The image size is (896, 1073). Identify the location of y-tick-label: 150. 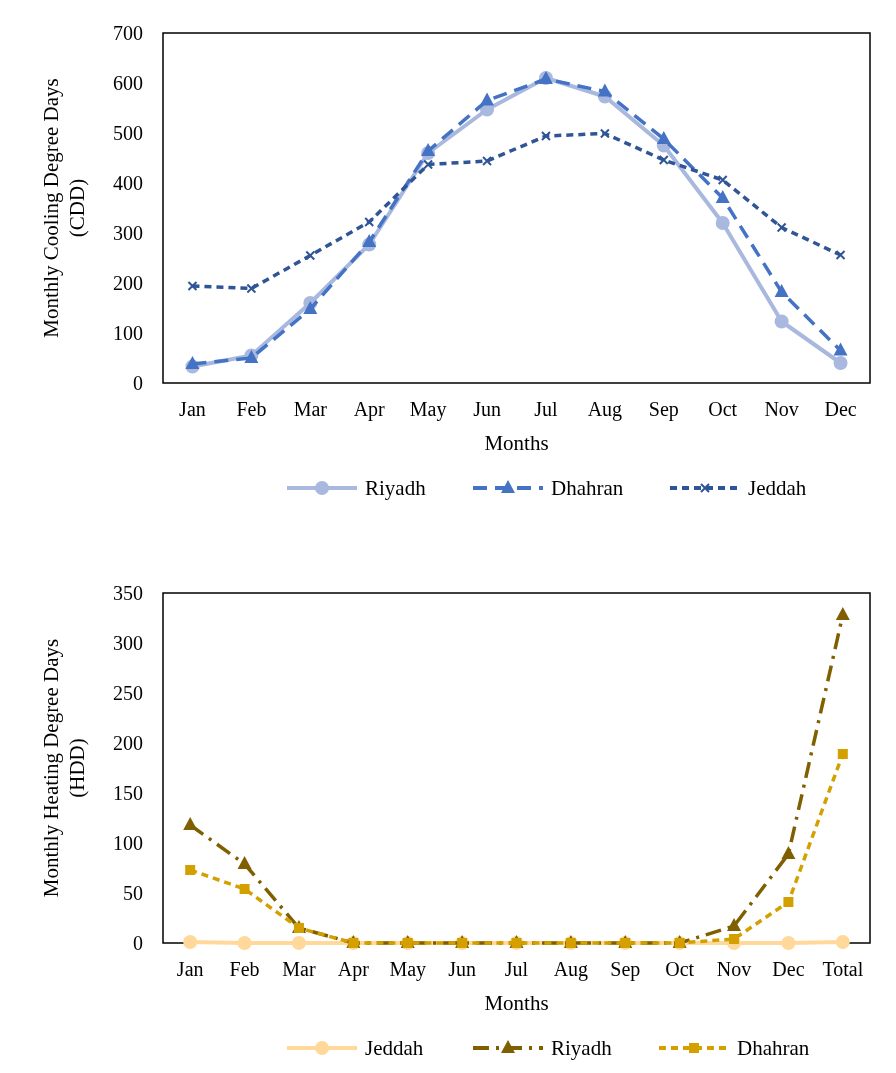
(128, 793).